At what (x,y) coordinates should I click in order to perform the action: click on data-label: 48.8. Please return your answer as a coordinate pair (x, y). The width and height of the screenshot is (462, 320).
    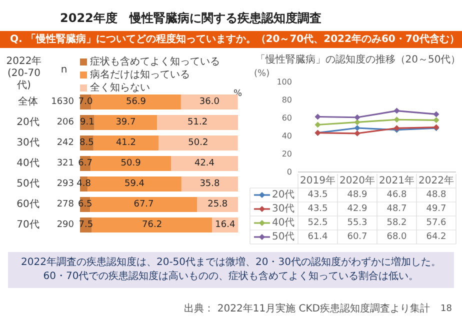
    Looking at the image, I should click on (436, 195).